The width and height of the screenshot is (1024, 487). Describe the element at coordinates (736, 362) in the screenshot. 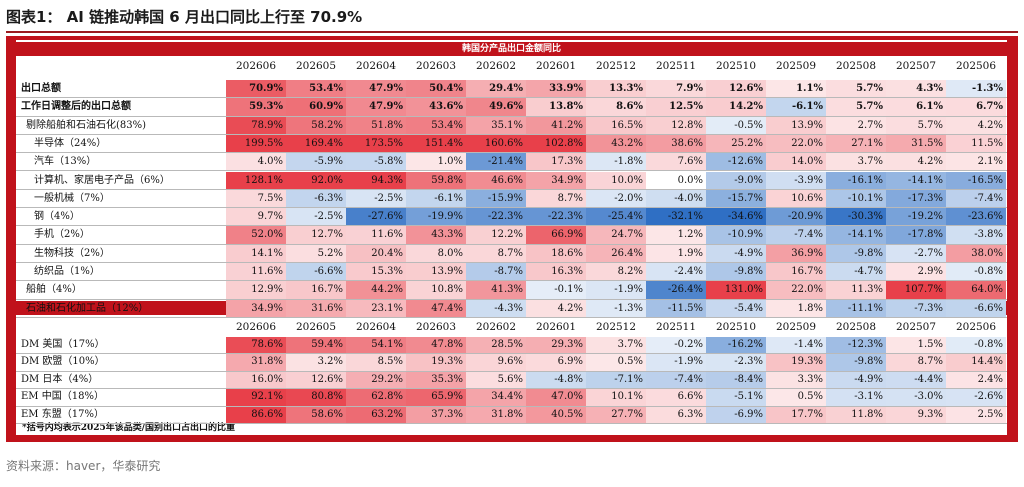

I see `heatmap-cell: -2.3%` at that location.